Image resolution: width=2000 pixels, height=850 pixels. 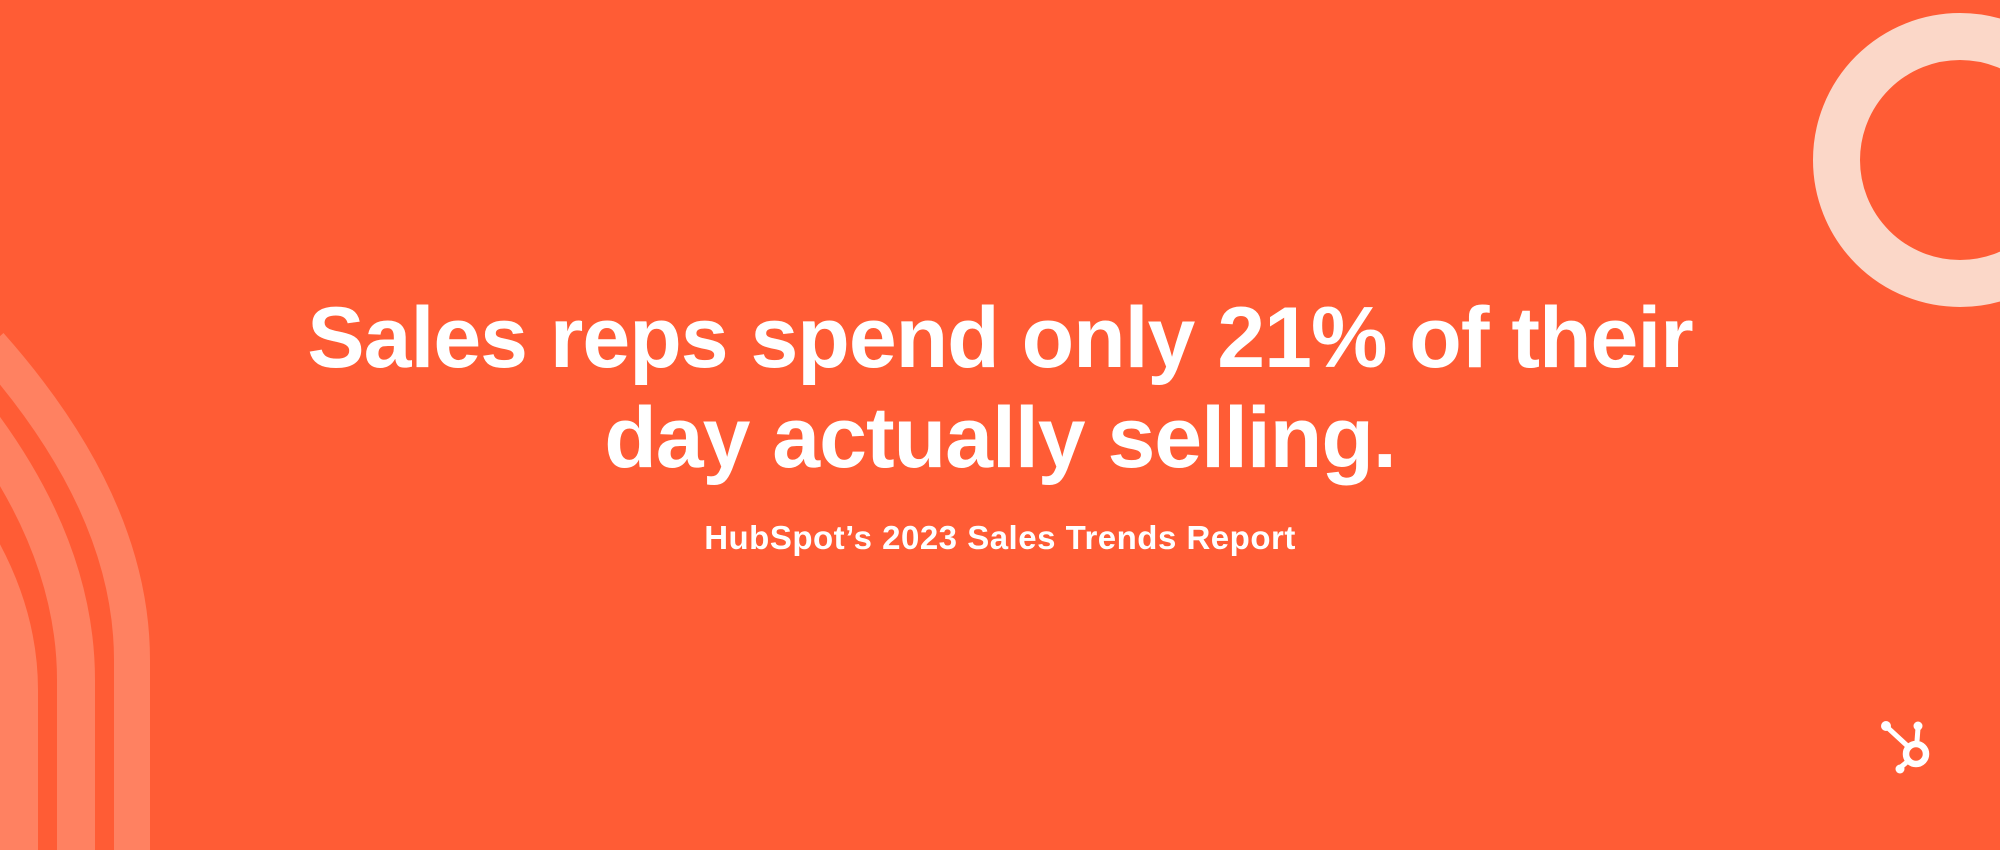 What do you see at coordinates (1000, 438) in the screenshot?
I see `headline-line-2: day actually selling.` at bounding box center [1000, 438].